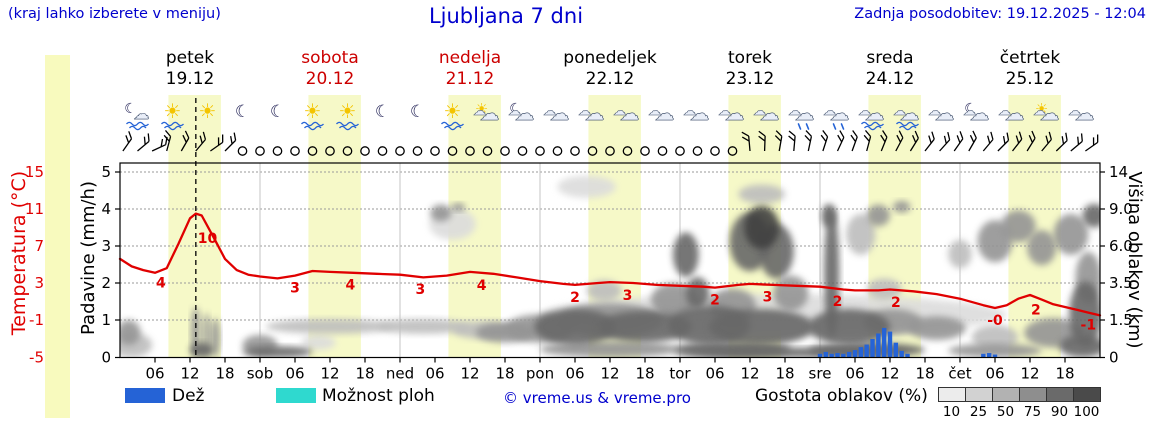  What do you see at coordinates (470, 58) in the screenshot?
I see `day-name: nedelja` at bounding box center [470, 58].